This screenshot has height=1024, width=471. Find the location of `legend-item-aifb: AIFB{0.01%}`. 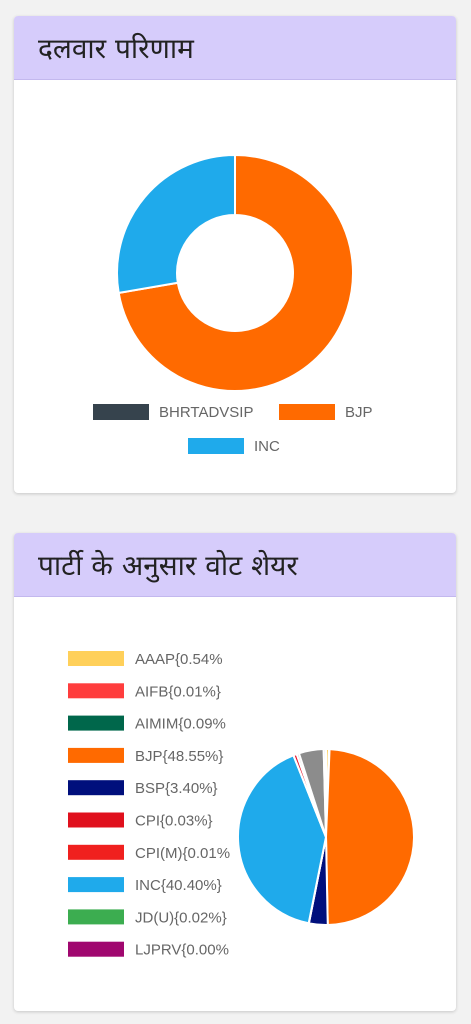

legend-item-aifb: AIFB{0.01%} is located at coordinates (144, 691).